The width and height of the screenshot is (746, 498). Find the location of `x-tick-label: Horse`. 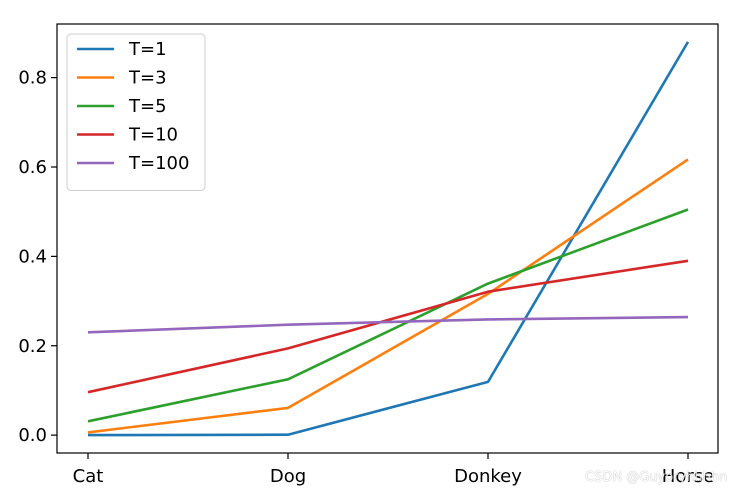

x-tick-label: Horse is located at coordinates (688, 476).